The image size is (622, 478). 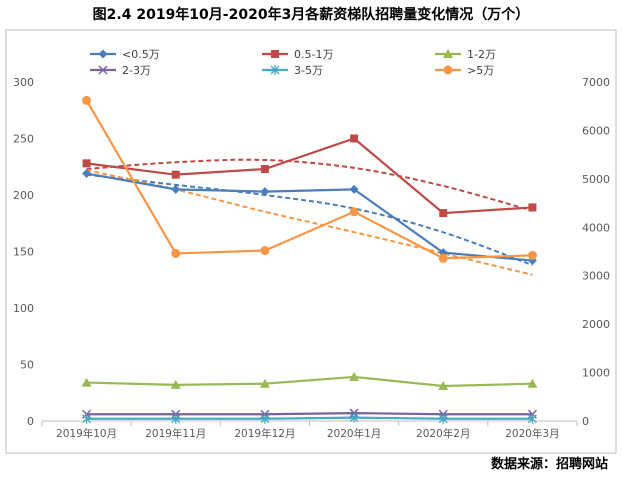 What do you see at coordinates (532, 433) in the screenshot?
I see `x-tick-label: 2020年3月` at bounding box center [532, 433].